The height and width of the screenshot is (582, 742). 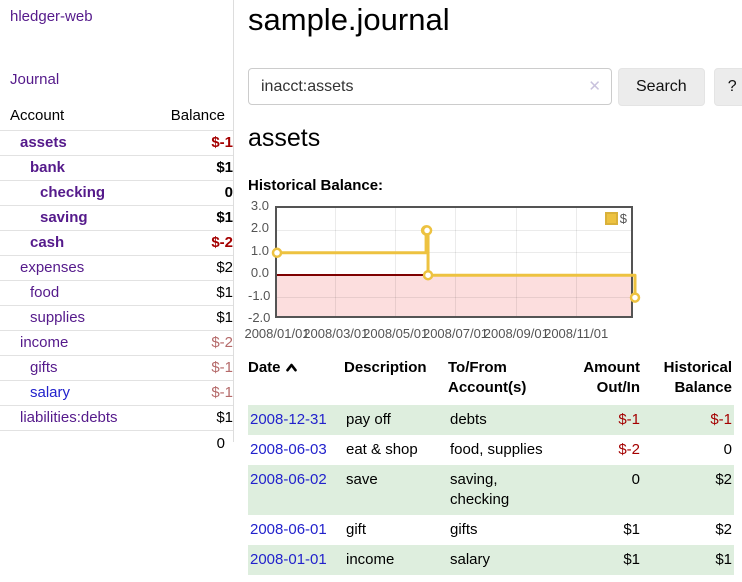 What do you see at coordinates (349, 19) in the screenshot?
I see `page-title: sample.journal` at bounding box center [349, 19].